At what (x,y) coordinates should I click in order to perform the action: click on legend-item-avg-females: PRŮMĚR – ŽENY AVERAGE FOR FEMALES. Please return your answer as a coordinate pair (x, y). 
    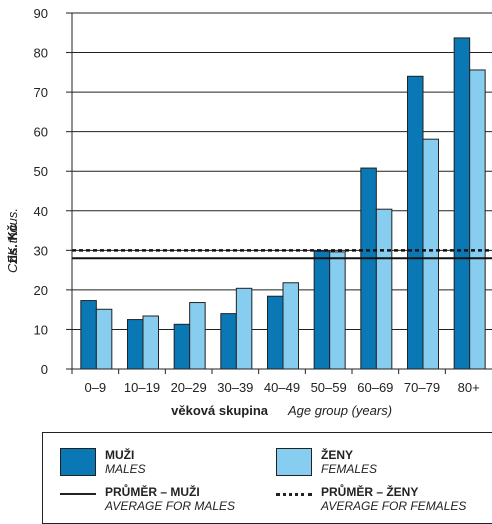
    Looking at the image, I should click on (371, 499).